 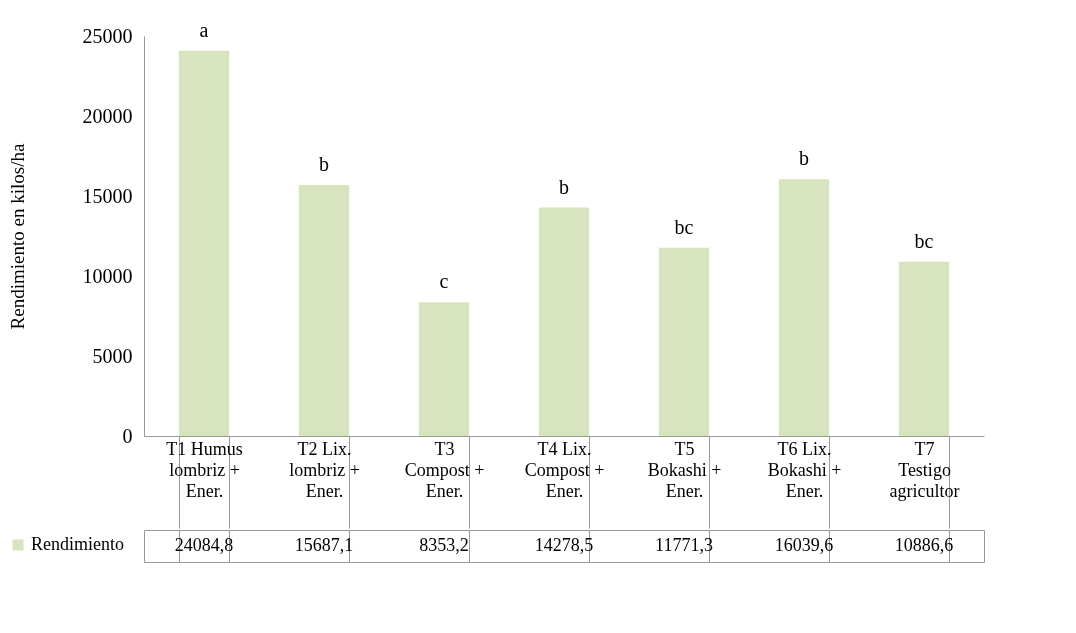 What do you see at coordinates (112, 355) in the screenshot?
I see `y-tick-label: 5000` at bounding box center [112, 355].